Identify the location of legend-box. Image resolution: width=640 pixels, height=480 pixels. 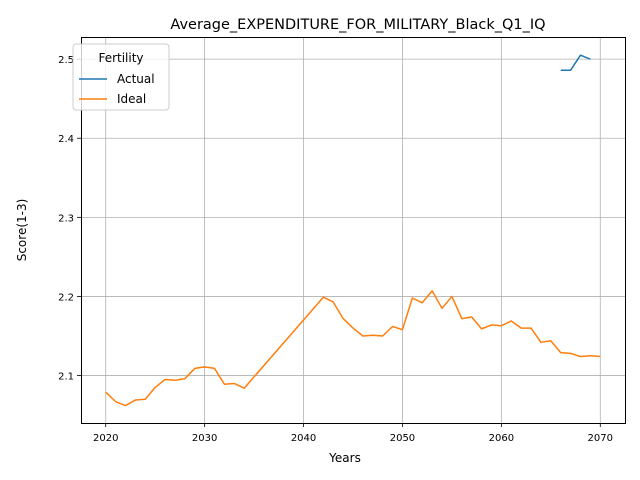
(121, 77).